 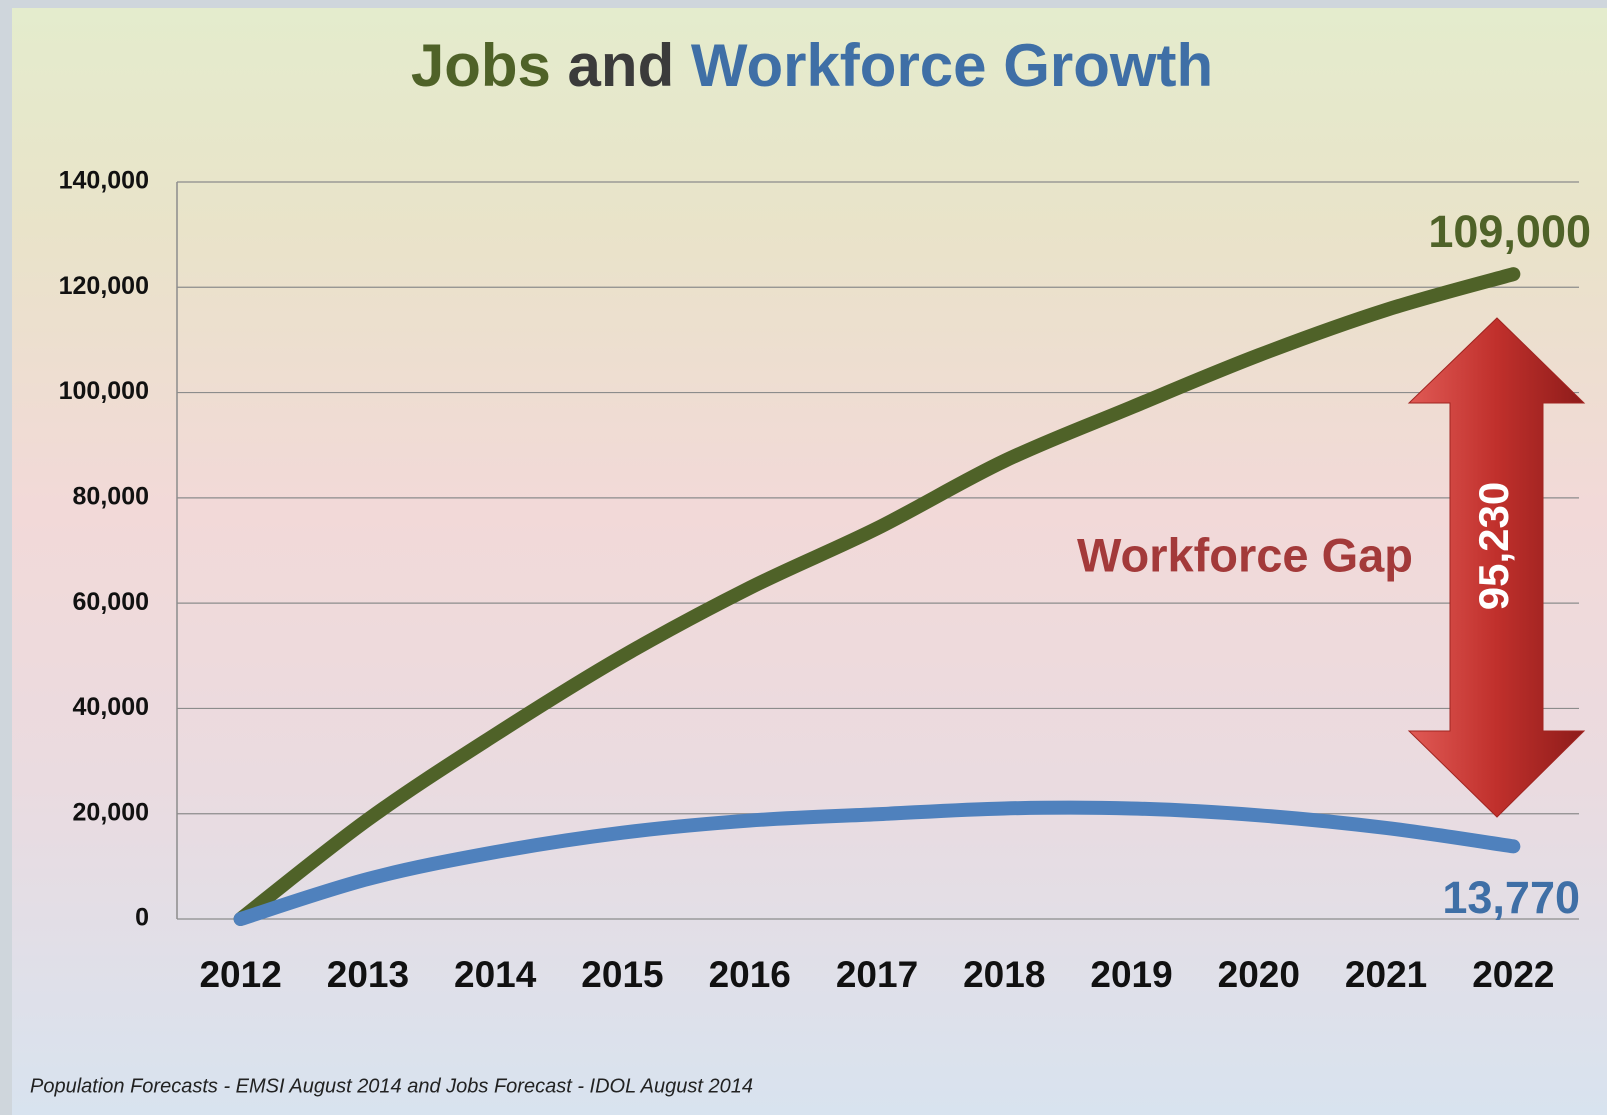 What do you see at coordinates (622, 974) in the screenshot?
I see `x-tick-label: 2015` at bounding box center [622, 974].